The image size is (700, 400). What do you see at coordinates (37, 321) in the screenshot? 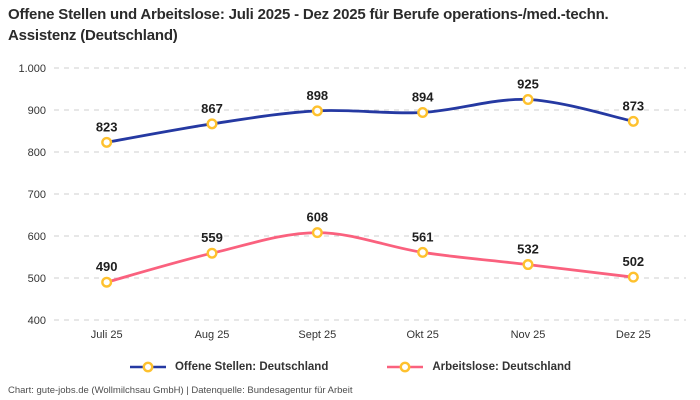
I see `y-tick-label: 400` at bounding box center [37, 321].